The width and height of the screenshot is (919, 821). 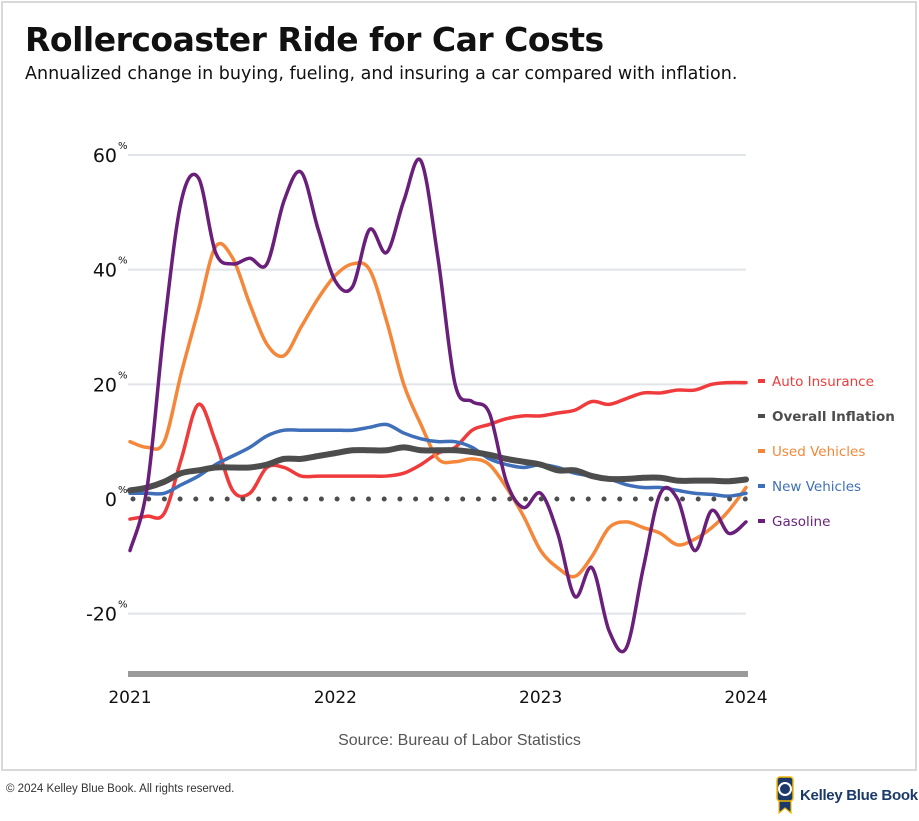 I want to click on x-tick-label: 2021, so click(x=129, y=698).